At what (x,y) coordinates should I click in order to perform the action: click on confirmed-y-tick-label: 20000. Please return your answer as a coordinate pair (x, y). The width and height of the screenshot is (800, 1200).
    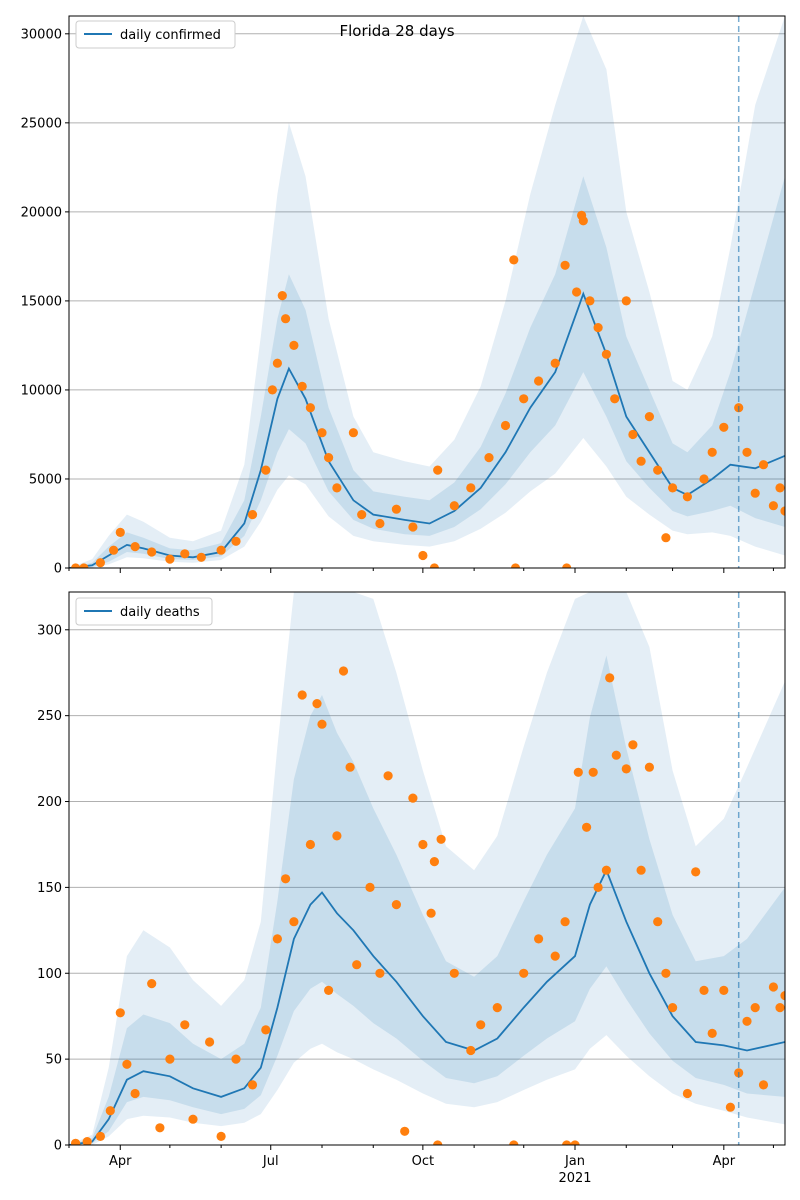
    Looking at the image, I should click on (41, 212).